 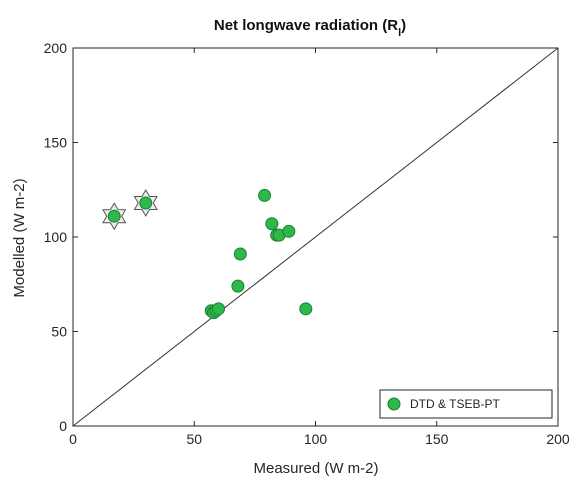 I want to click on x-axis-label: Measured (W m-2), so click(x=315, y=468).